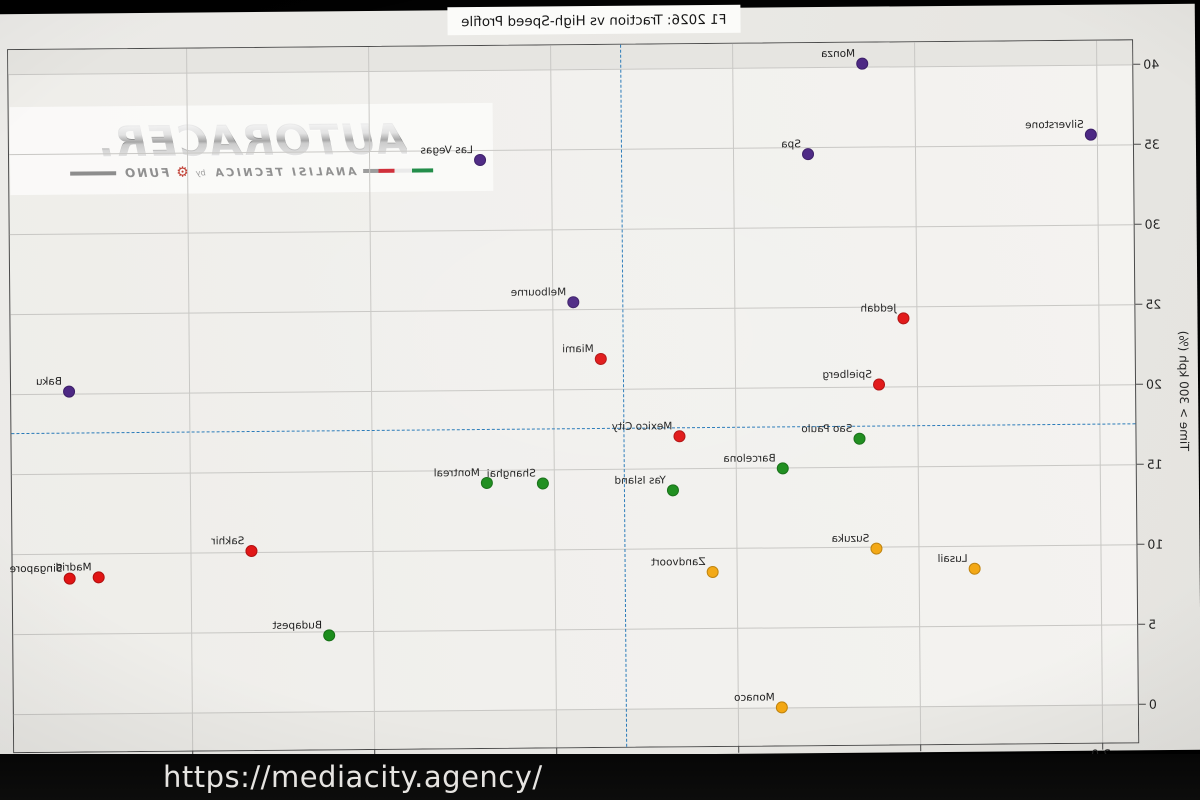 The image size is (1200, 800). I want to click on y-axis-title: Time > 300 kph (%), so click(1184, 391).